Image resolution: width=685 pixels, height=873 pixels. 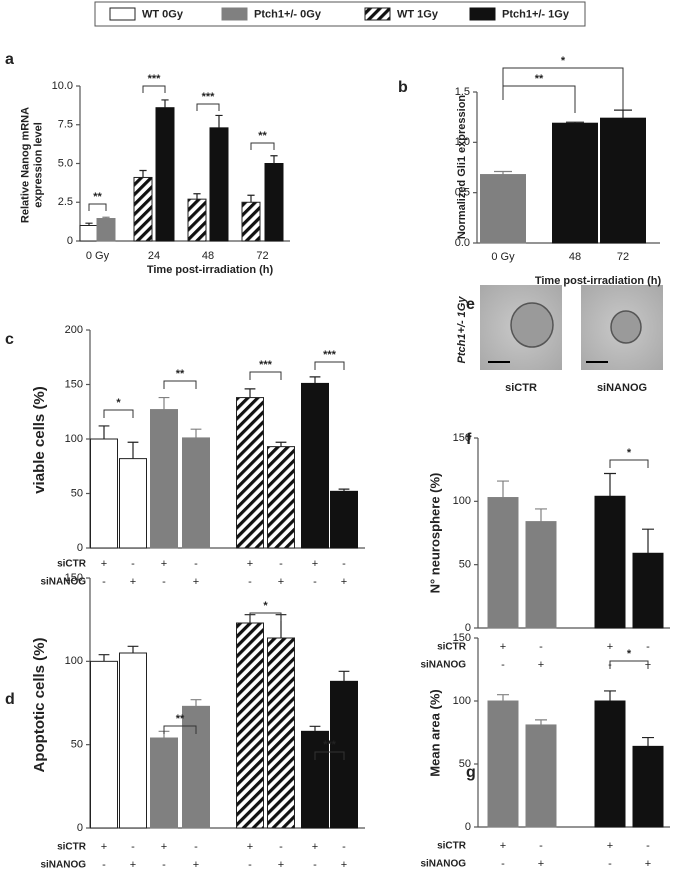 What do you see at coordinates (469, 439) in the screenshot?
I see `panel-label: f` at bounding box center [469, 439].